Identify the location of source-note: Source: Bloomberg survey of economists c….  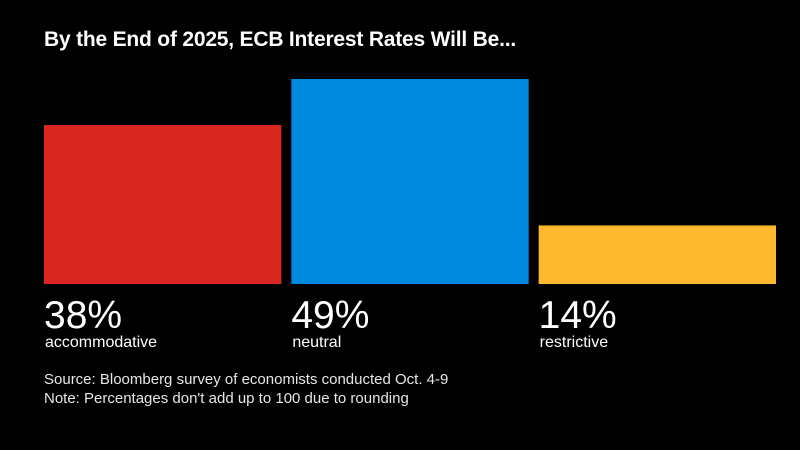
(246, 379).